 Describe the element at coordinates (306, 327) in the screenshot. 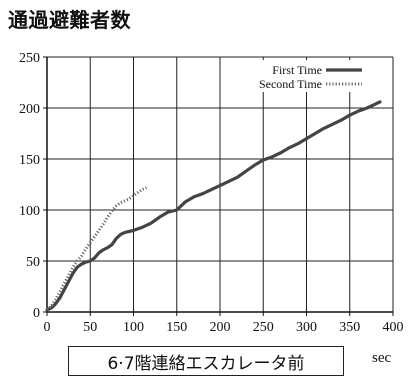

I see `x-tick-label-300: 300` at that location.